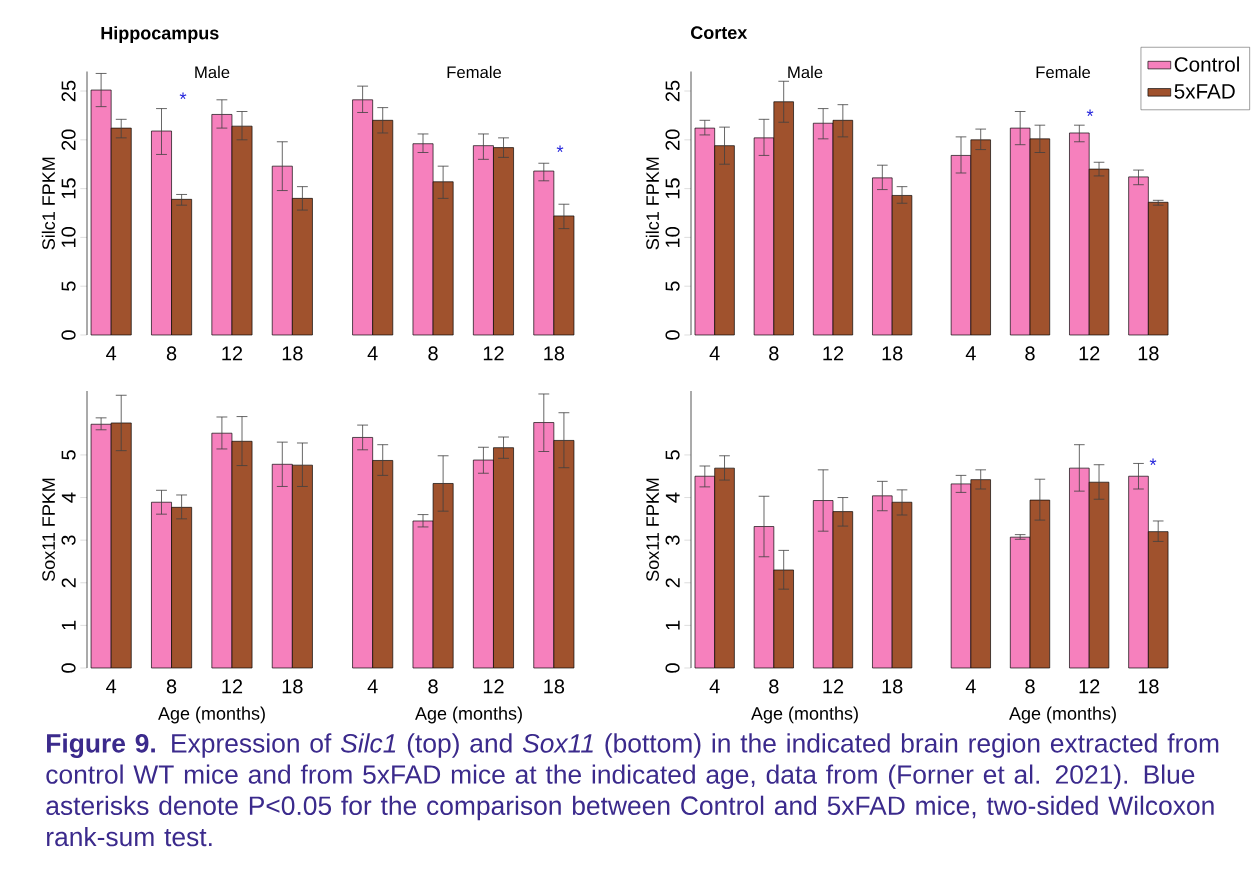  I want to click on legend-label: 5xFAD, so click(1204, 91).